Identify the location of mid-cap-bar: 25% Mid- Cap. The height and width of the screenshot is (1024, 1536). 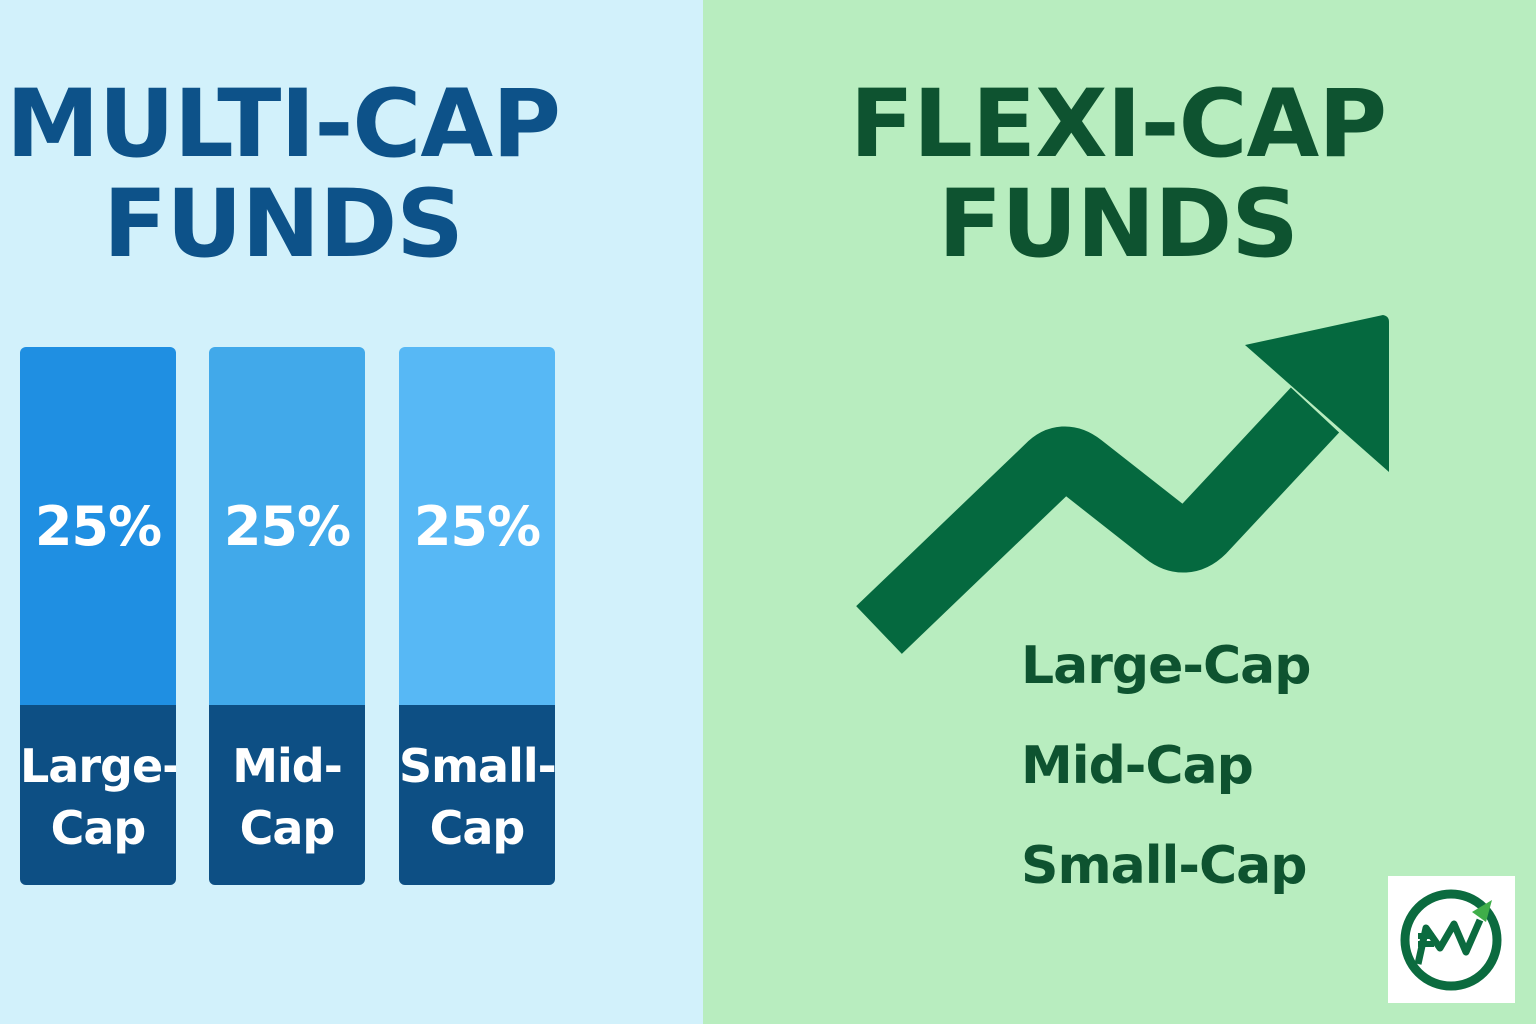
(287, 616).